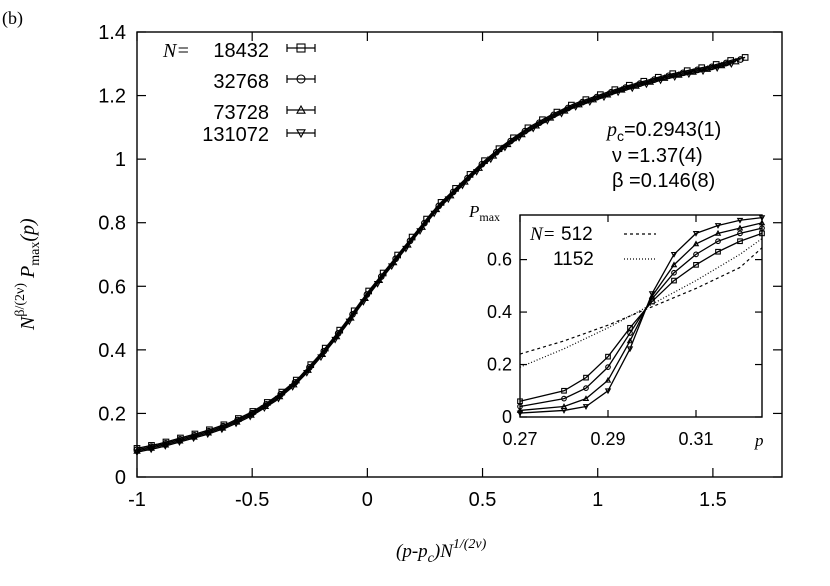 The height and width of the screenshot is (586, 830). Describe the element at coordinates (235, 135) in the screenshot. I see `legend-label-131072: 131072` at that location.